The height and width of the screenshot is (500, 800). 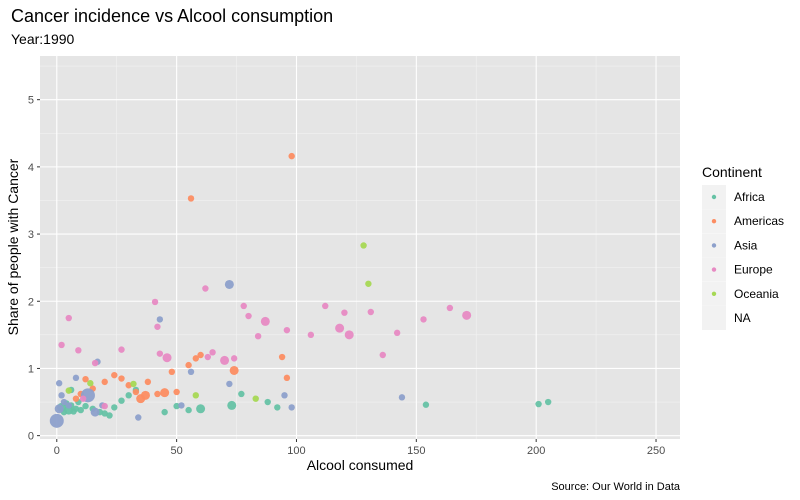 I want to click on legend-label: Americas, so click(x=759, y=221).